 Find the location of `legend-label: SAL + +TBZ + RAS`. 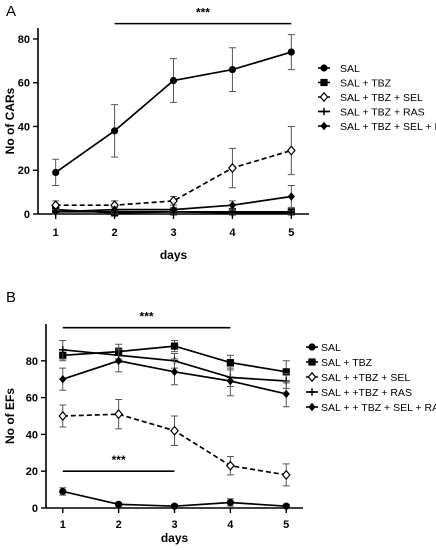

legend-label: SAL + +TBZ + RAS is located at coordinates (366, 393).